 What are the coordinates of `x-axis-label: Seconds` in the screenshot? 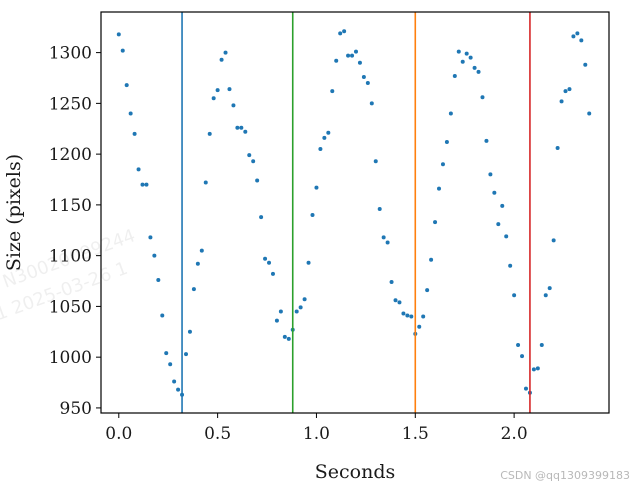 It's located at (355, 472).